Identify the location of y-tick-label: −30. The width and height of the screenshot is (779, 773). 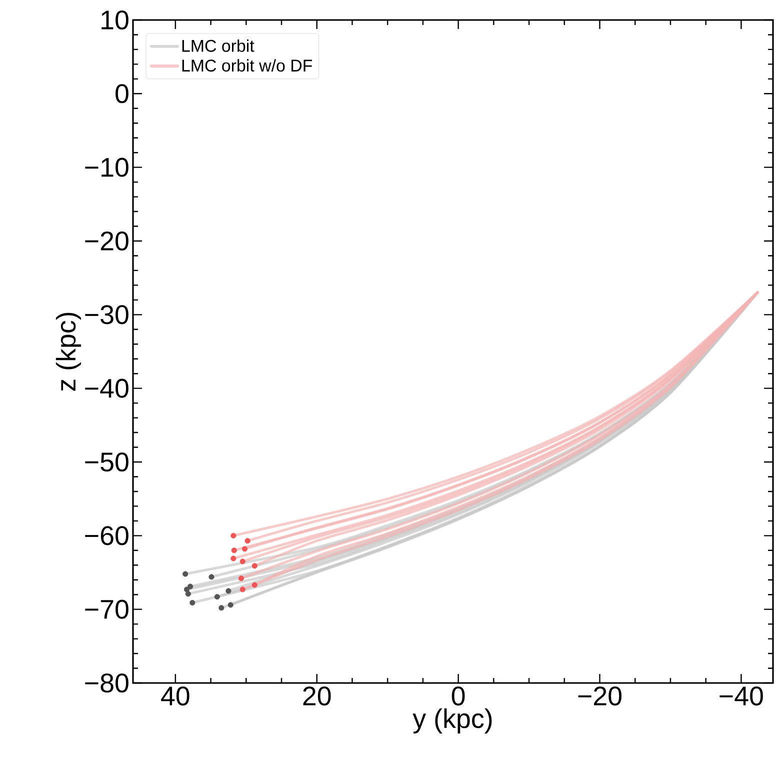
(106, 314).